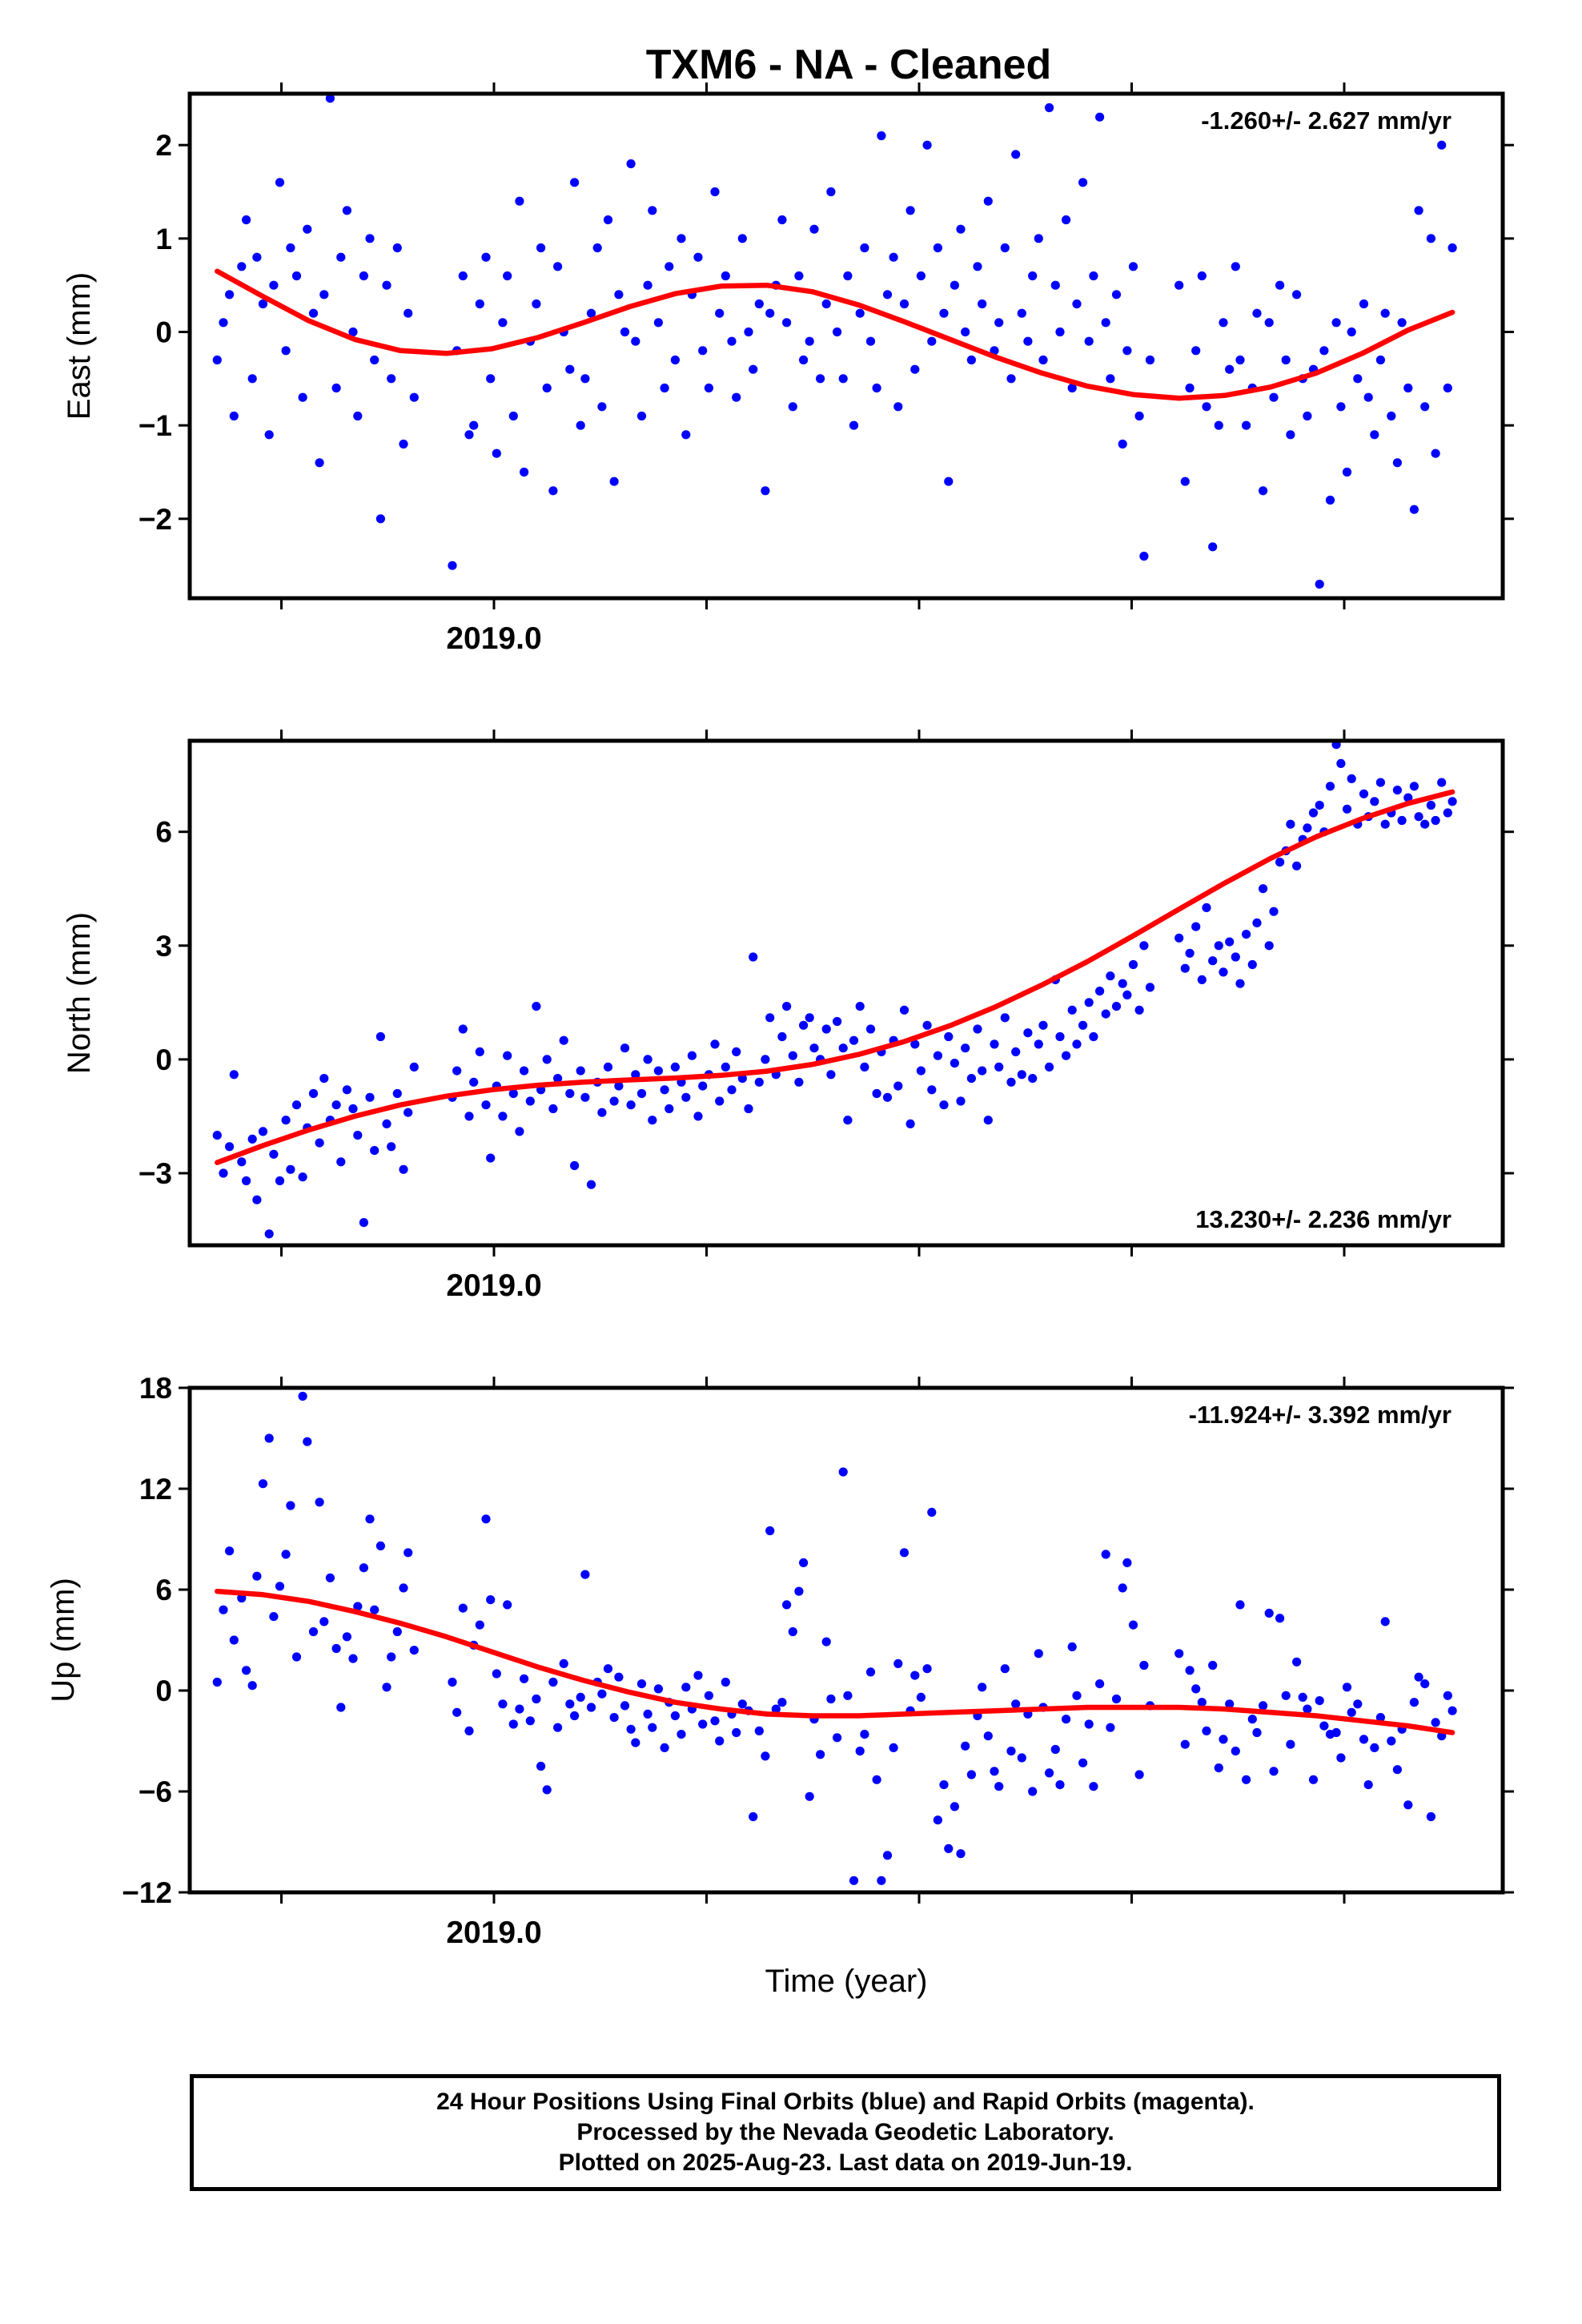 The width and height of the screenshot is (1582, 2324). I want to click on y-tick-label: 6, so click(164, 1590).